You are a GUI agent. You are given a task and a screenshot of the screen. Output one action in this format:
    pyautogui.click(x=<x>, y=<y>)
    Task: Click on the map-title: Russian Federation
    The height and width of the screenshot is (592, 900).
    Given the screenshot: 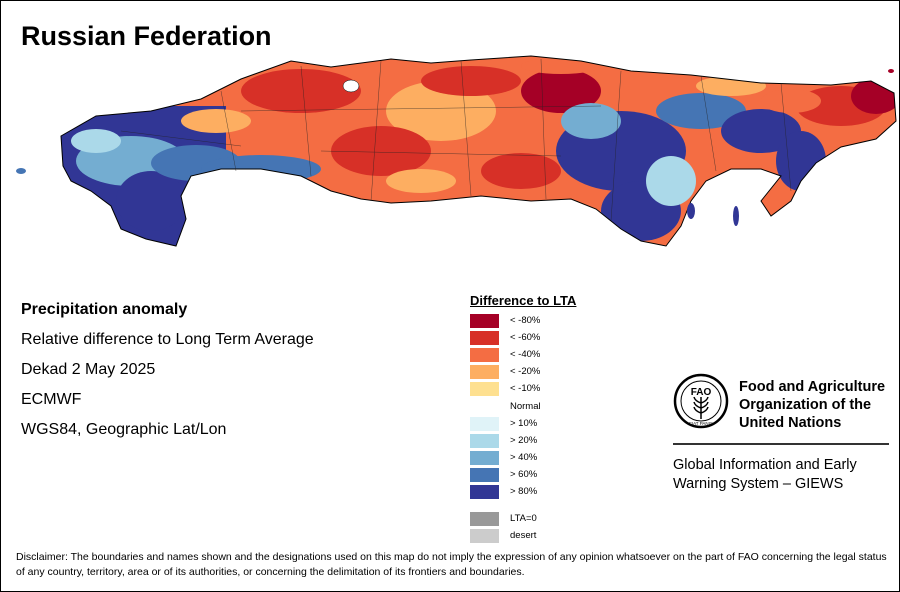 What is the action you would take?
    pyautogui.click(x=146, y=36)
    